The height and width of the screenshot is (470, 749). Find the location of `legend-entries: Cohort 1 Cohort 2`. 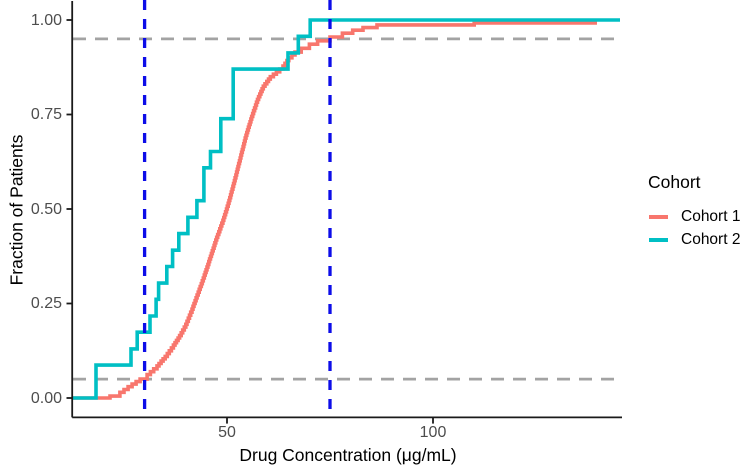

legend-entries: Cohort 1 Cohort 2 is located at coordinates (690, 228).